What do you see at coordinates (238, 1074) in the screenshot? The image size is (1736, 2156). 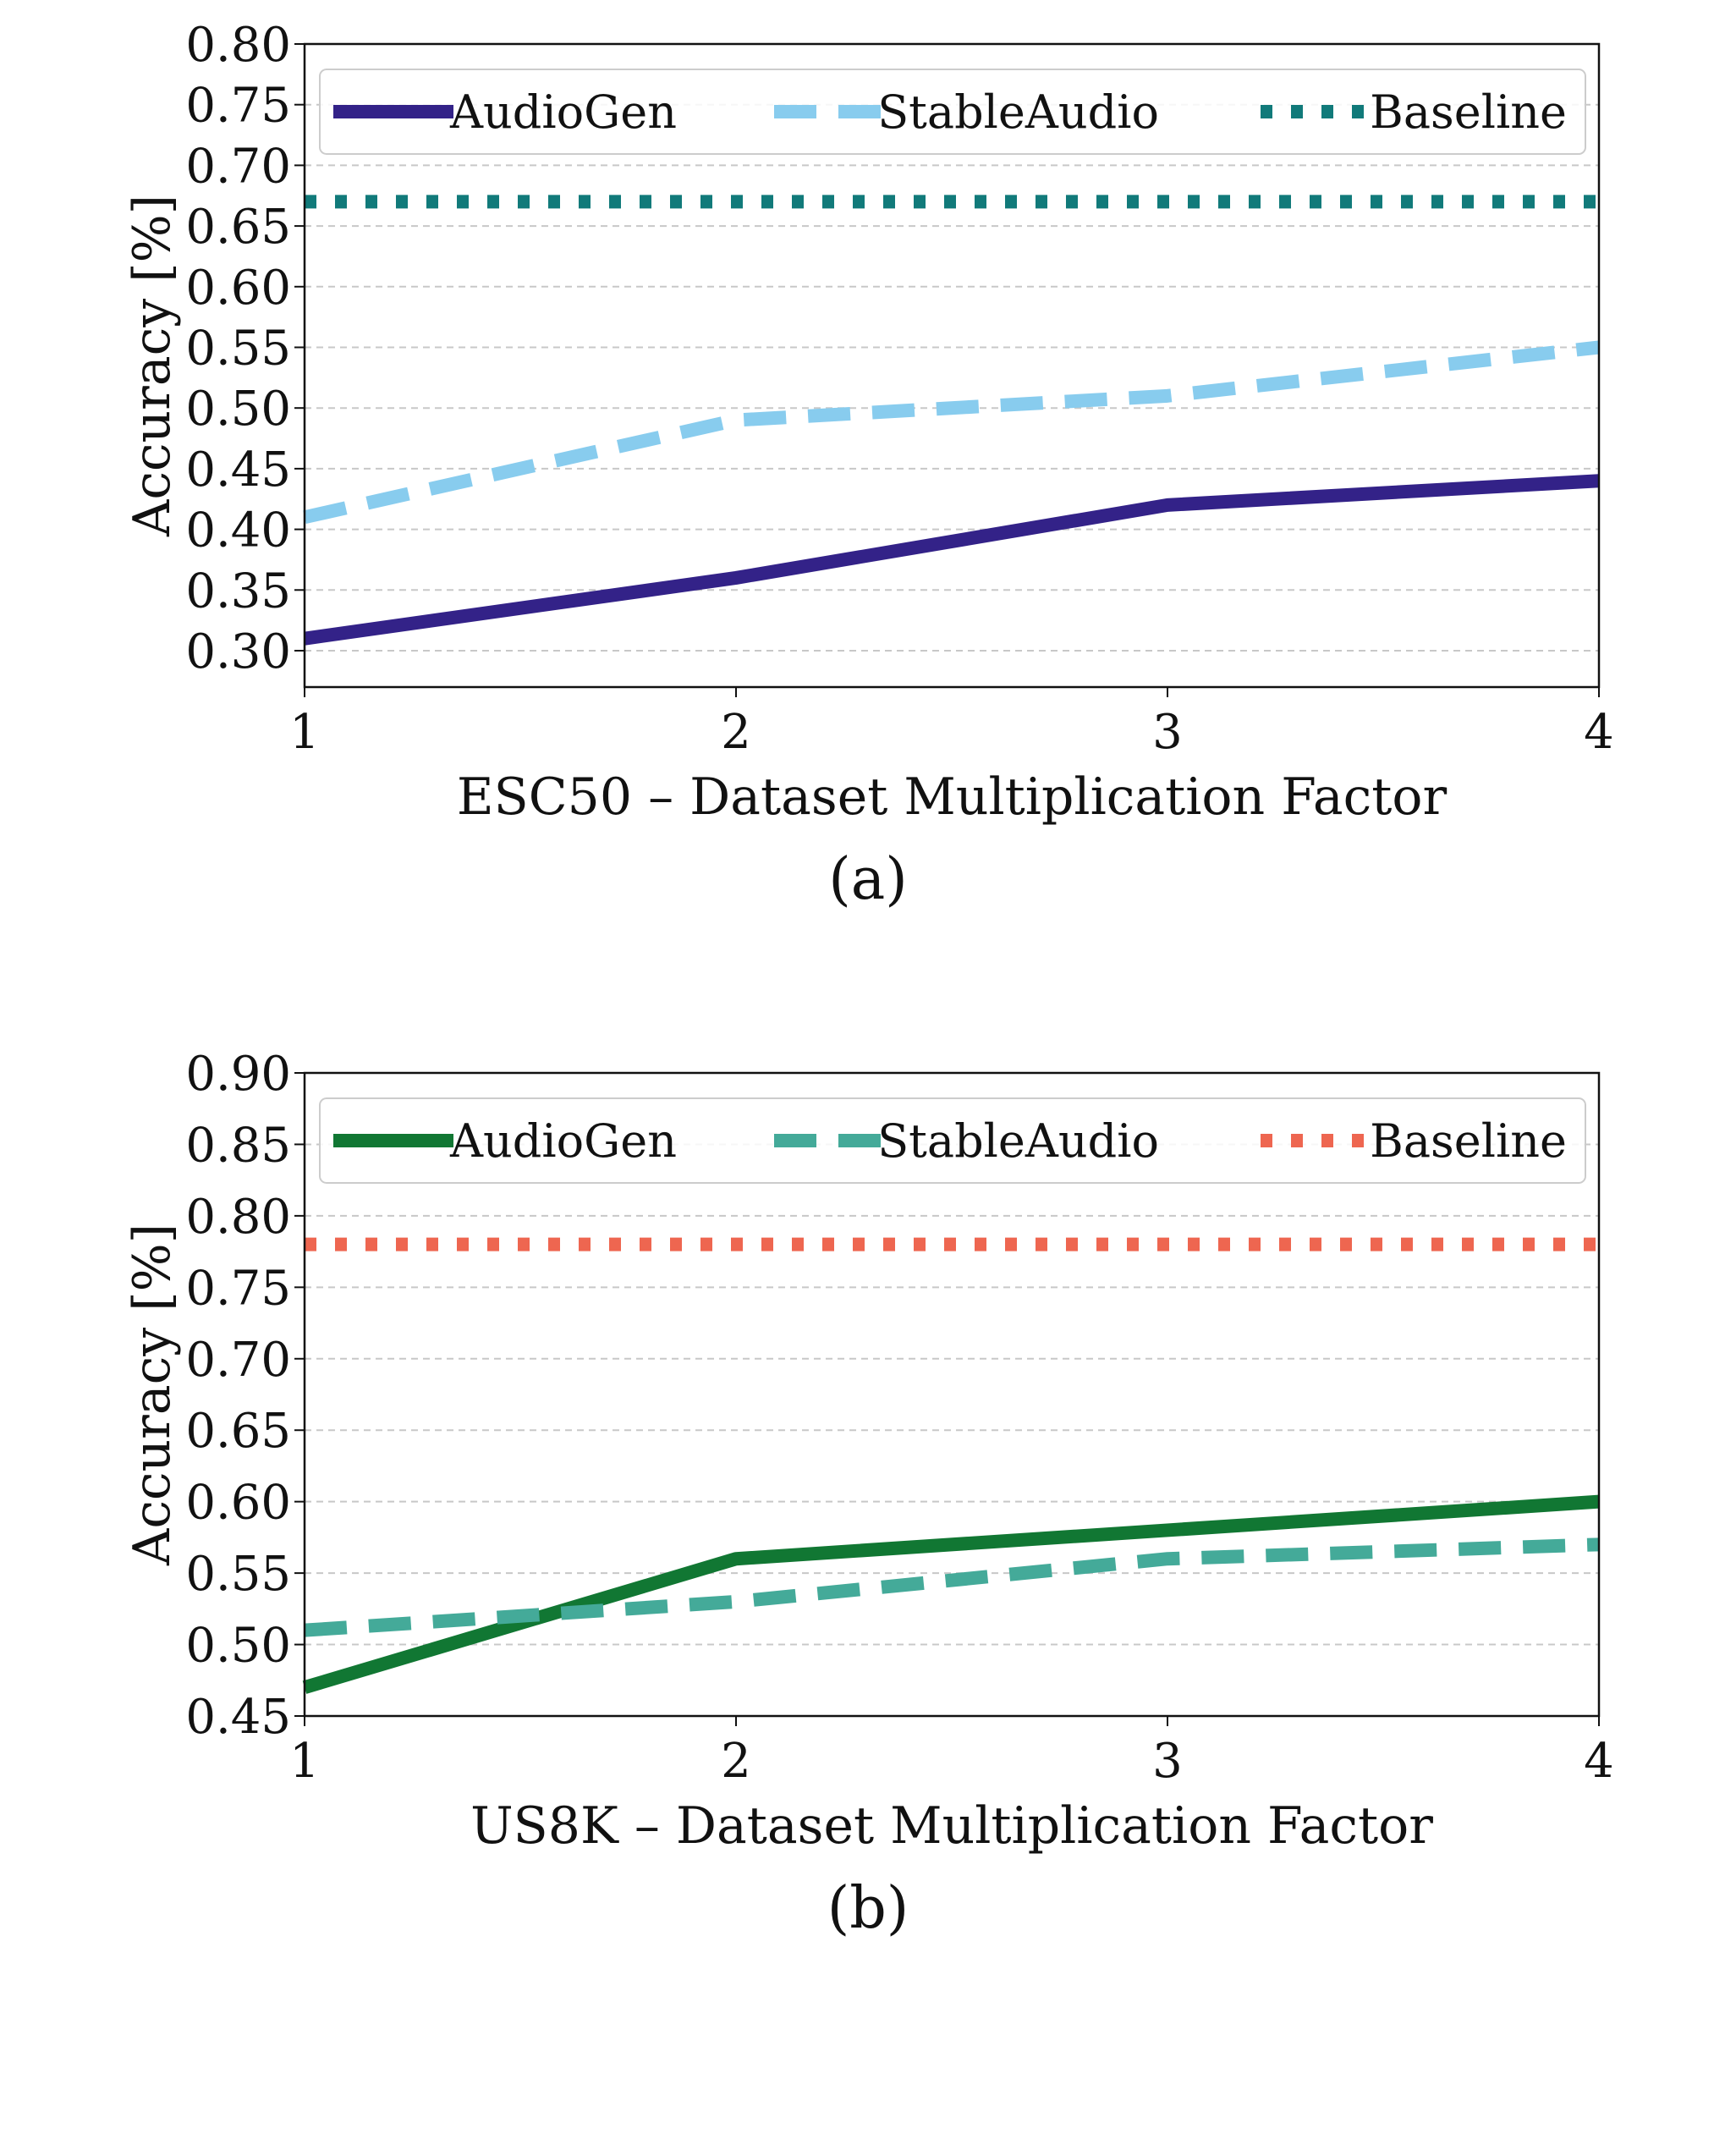 I see `y-tick-label: 0.90` at bounding box center [238, 1074].